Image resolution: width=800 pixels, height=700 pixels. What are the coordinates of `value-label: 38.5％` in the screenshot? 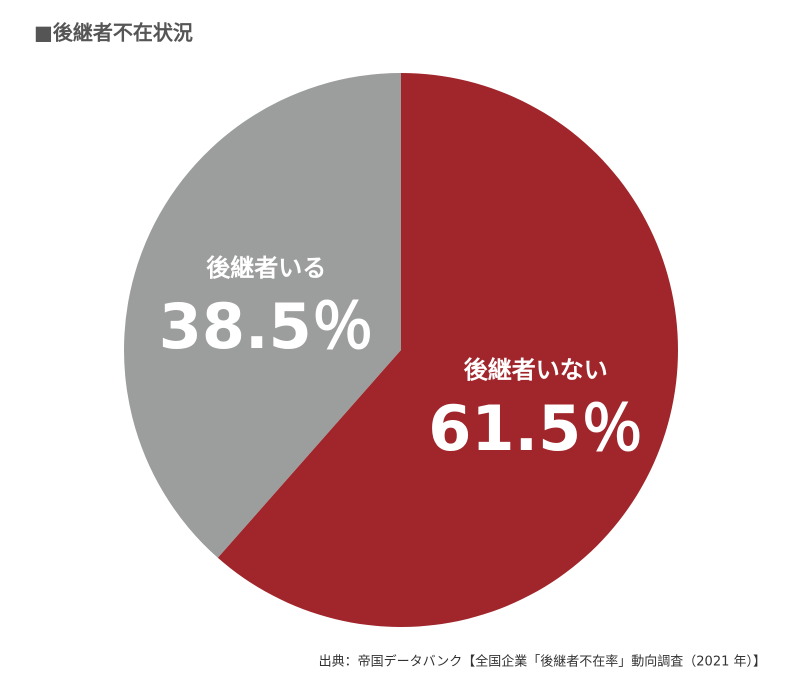 It's located at (266, 326).